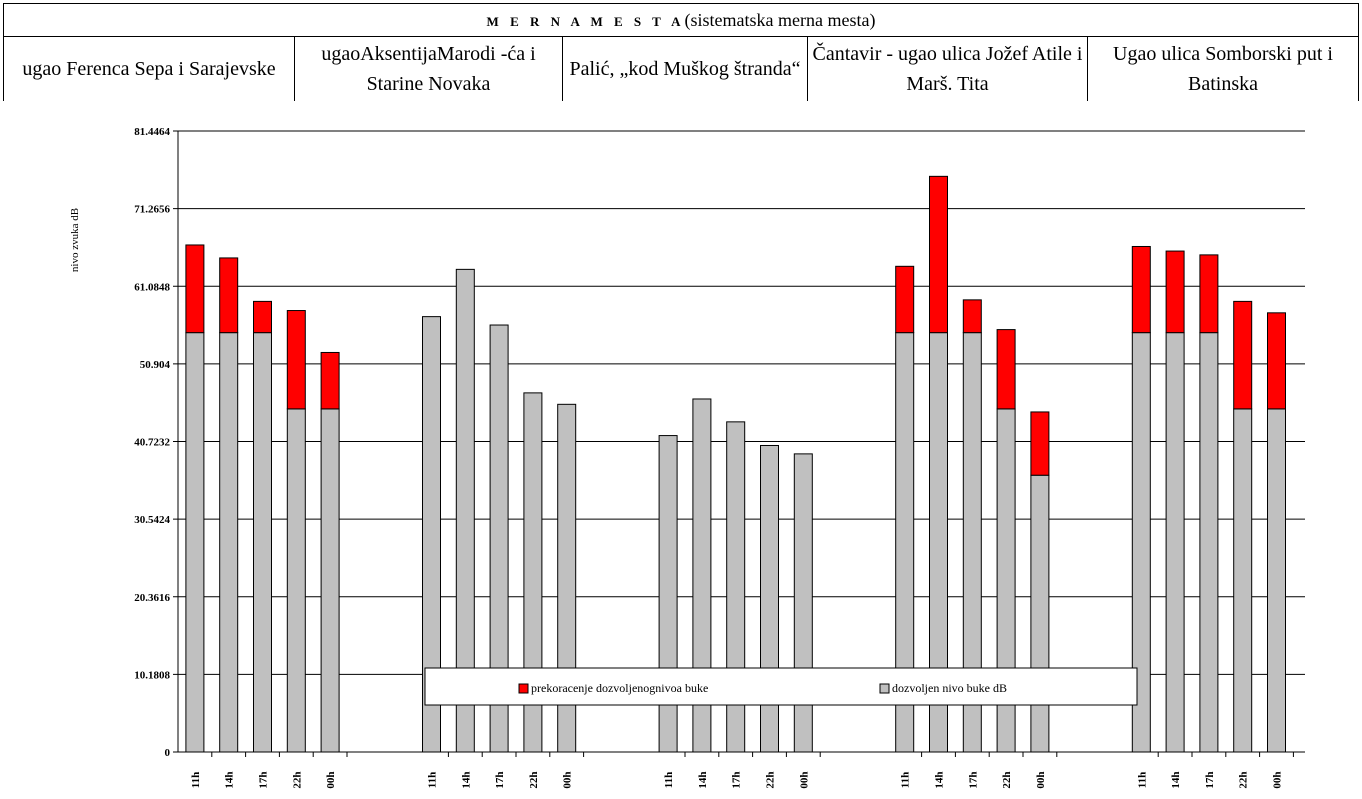 The height and width of the screenshot is (799, 1362). Describe the element at coordinates (75, 240) in the screenshot. I see `y-axis-label: nivo zvuka dB` at that location.